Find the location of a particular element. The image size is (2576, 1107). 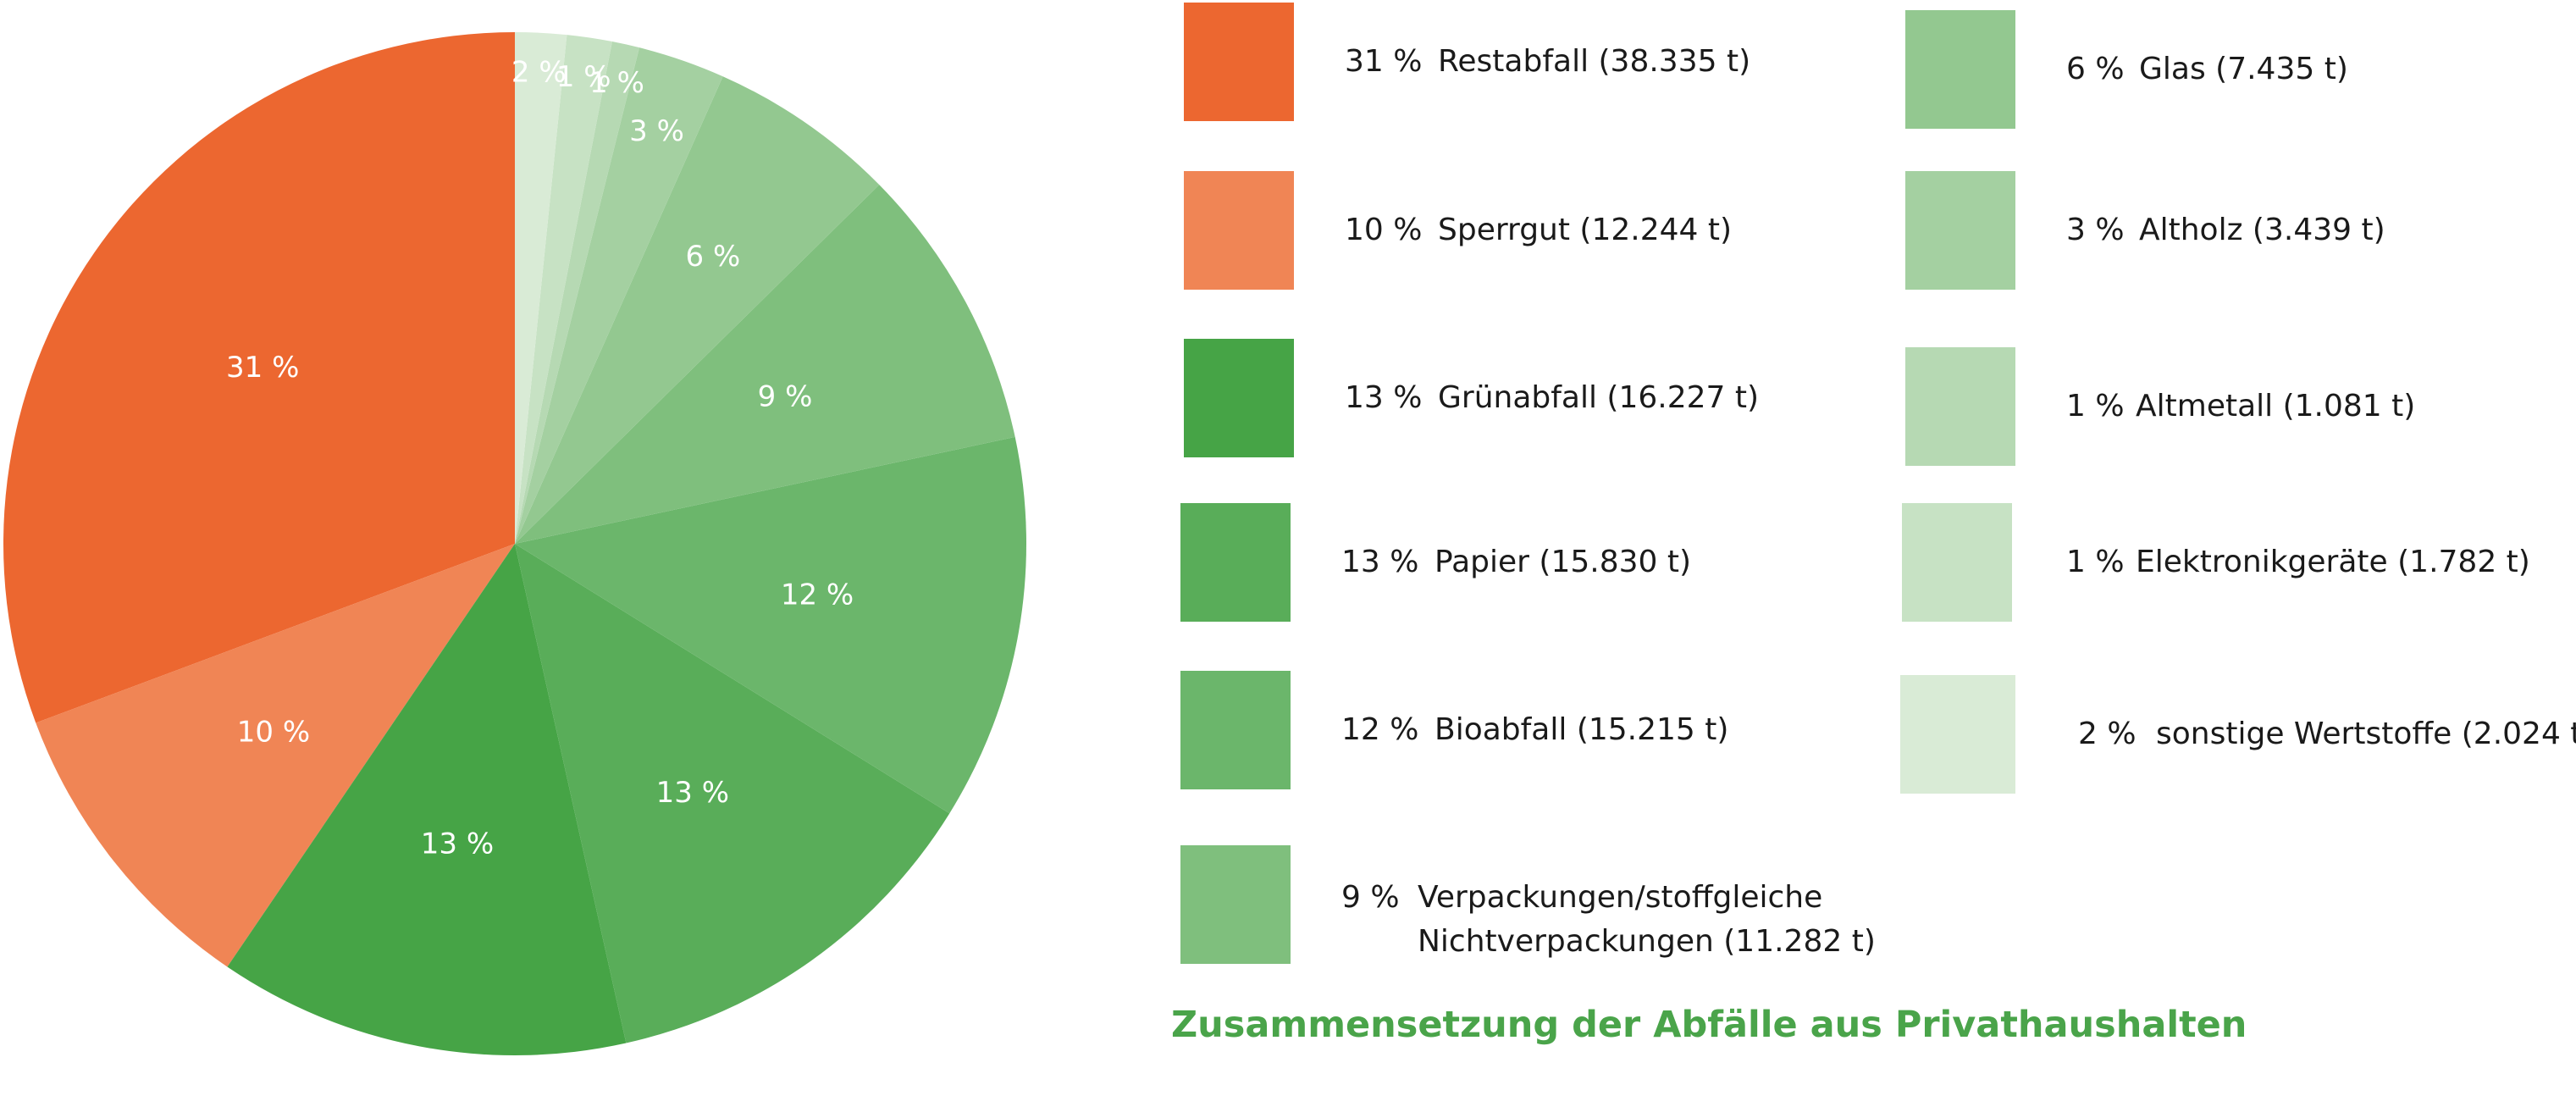

legend-label: 3 % Altholz (3.439 t) is located at coordinates (2225, 230).